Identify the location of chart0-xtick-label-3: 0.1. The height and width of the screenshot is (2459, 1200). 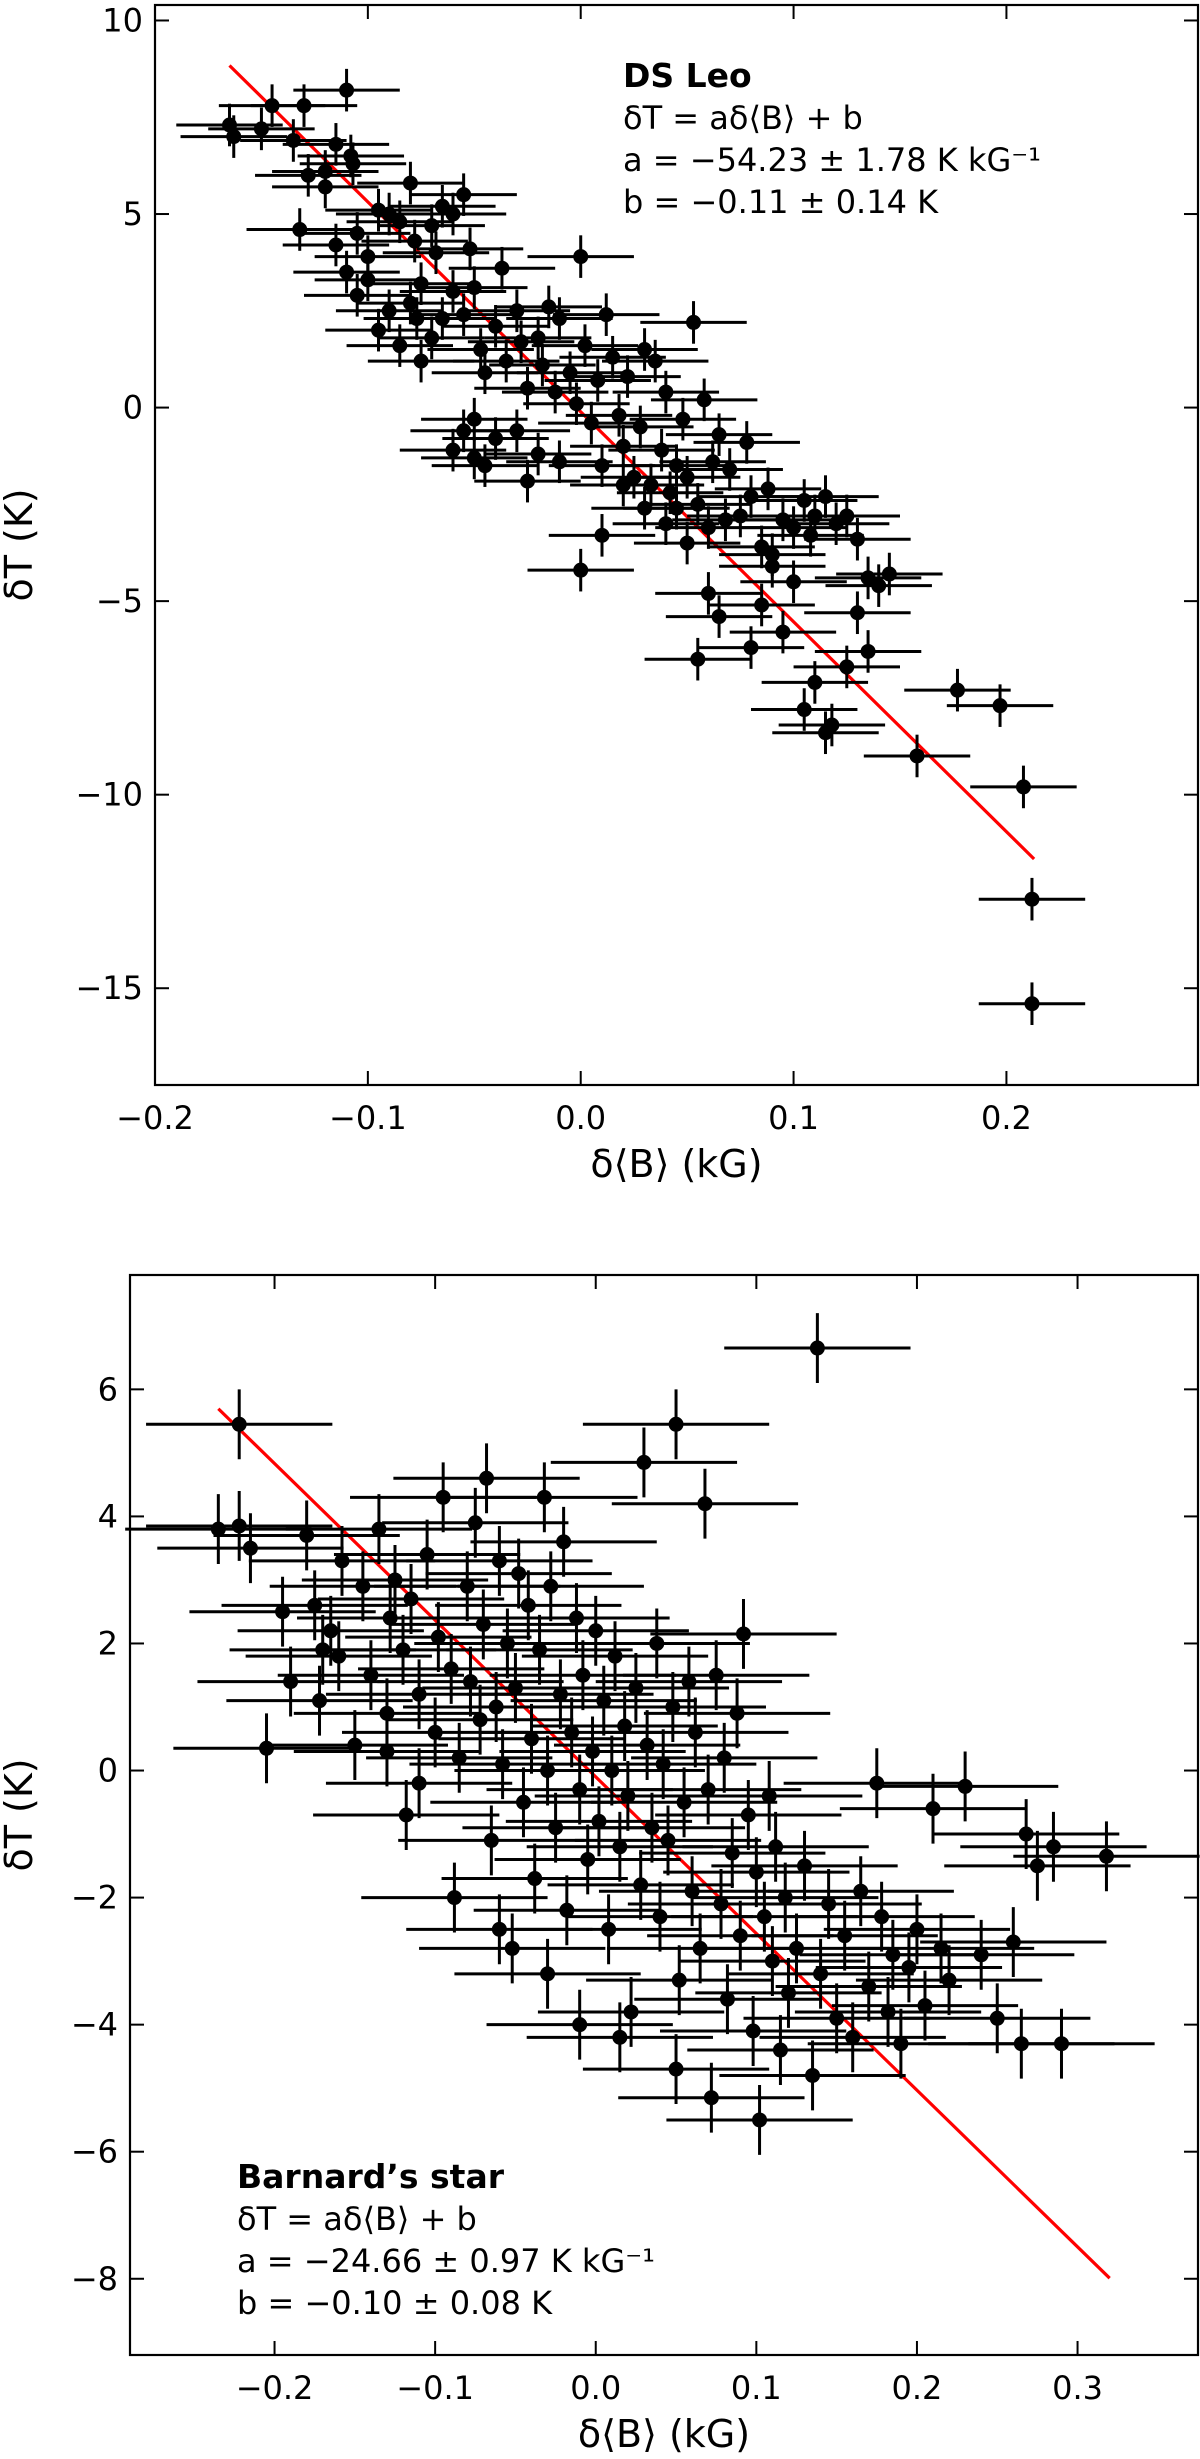
(793, 1118).